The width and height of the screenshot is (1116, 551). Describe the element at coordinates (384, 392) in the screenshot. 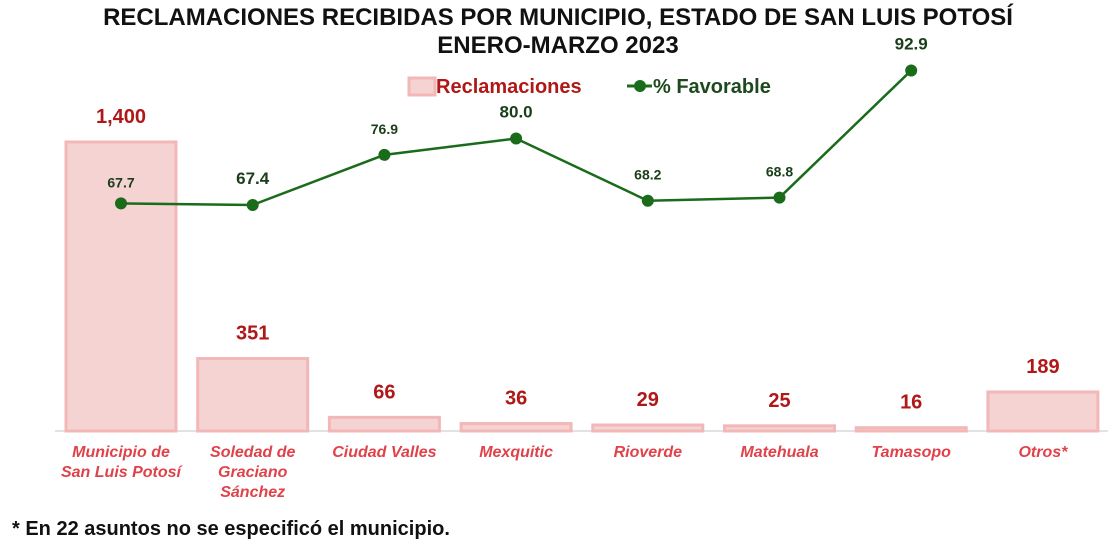

I see `bar-value-label: 66` at that location.